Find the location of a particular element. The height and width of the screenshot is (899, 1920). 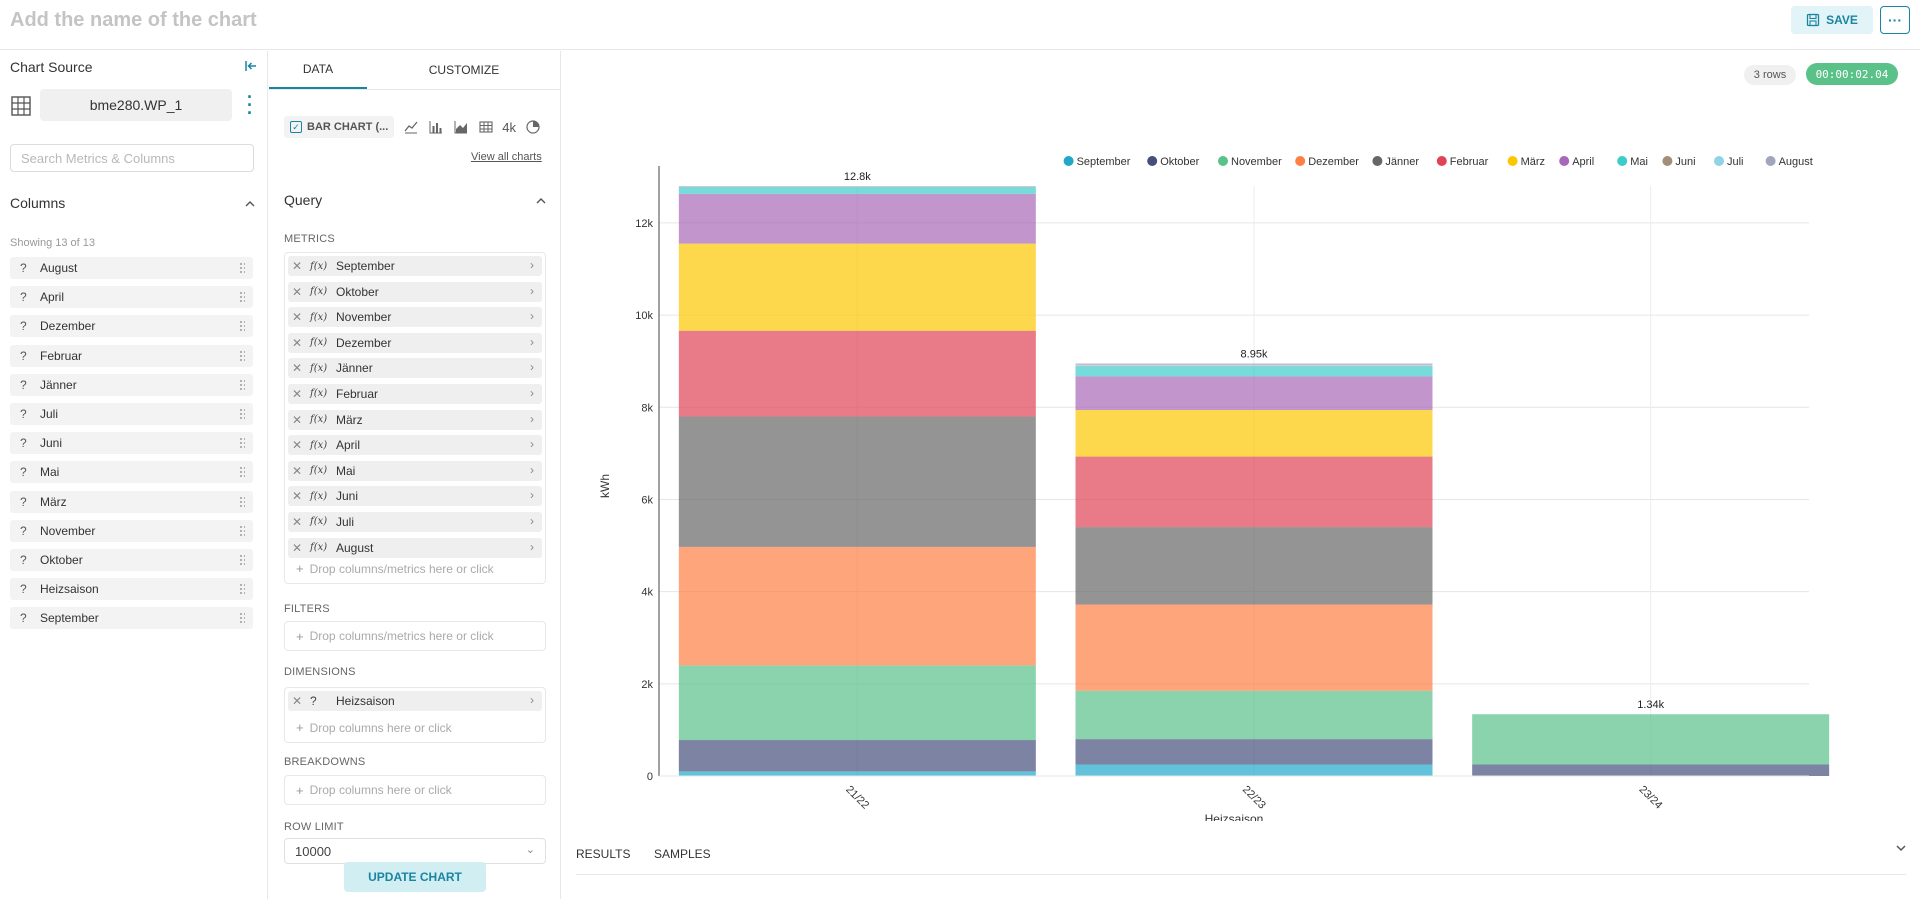

legend-item-april: April is located at coordinates (1583, 162).